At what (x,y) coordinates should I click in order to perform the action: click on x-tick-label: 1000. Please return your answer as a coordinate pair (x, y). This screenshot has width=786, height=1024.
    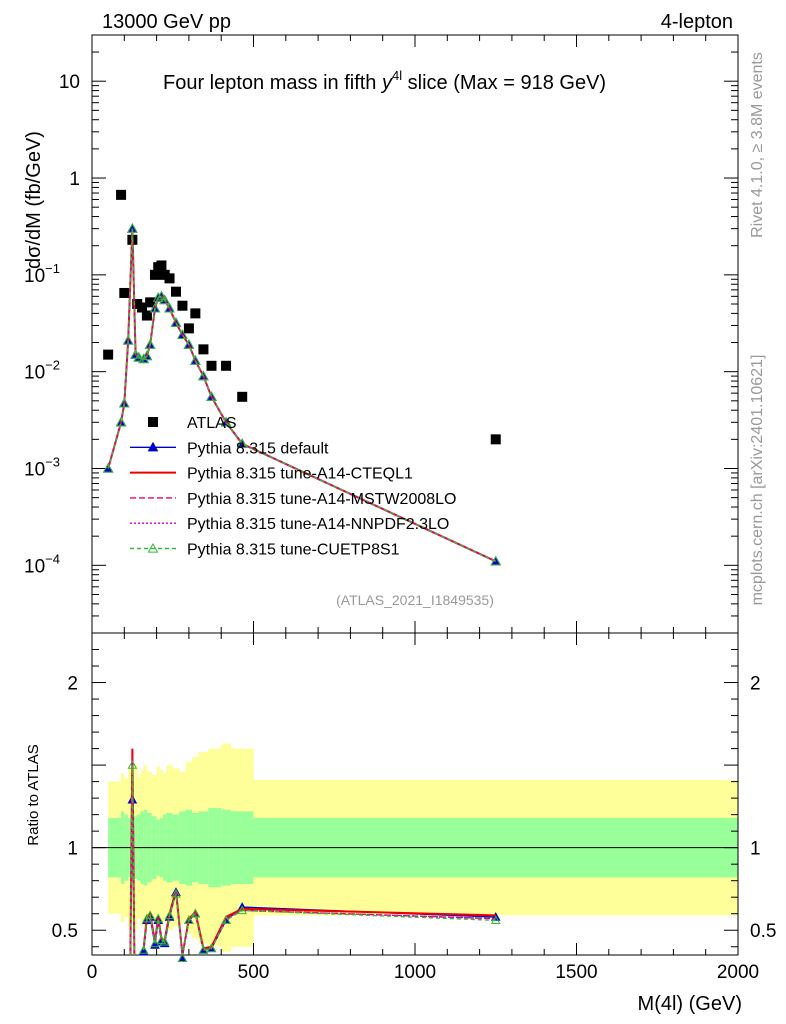
    Looking at the image, I should click on (415, 972).